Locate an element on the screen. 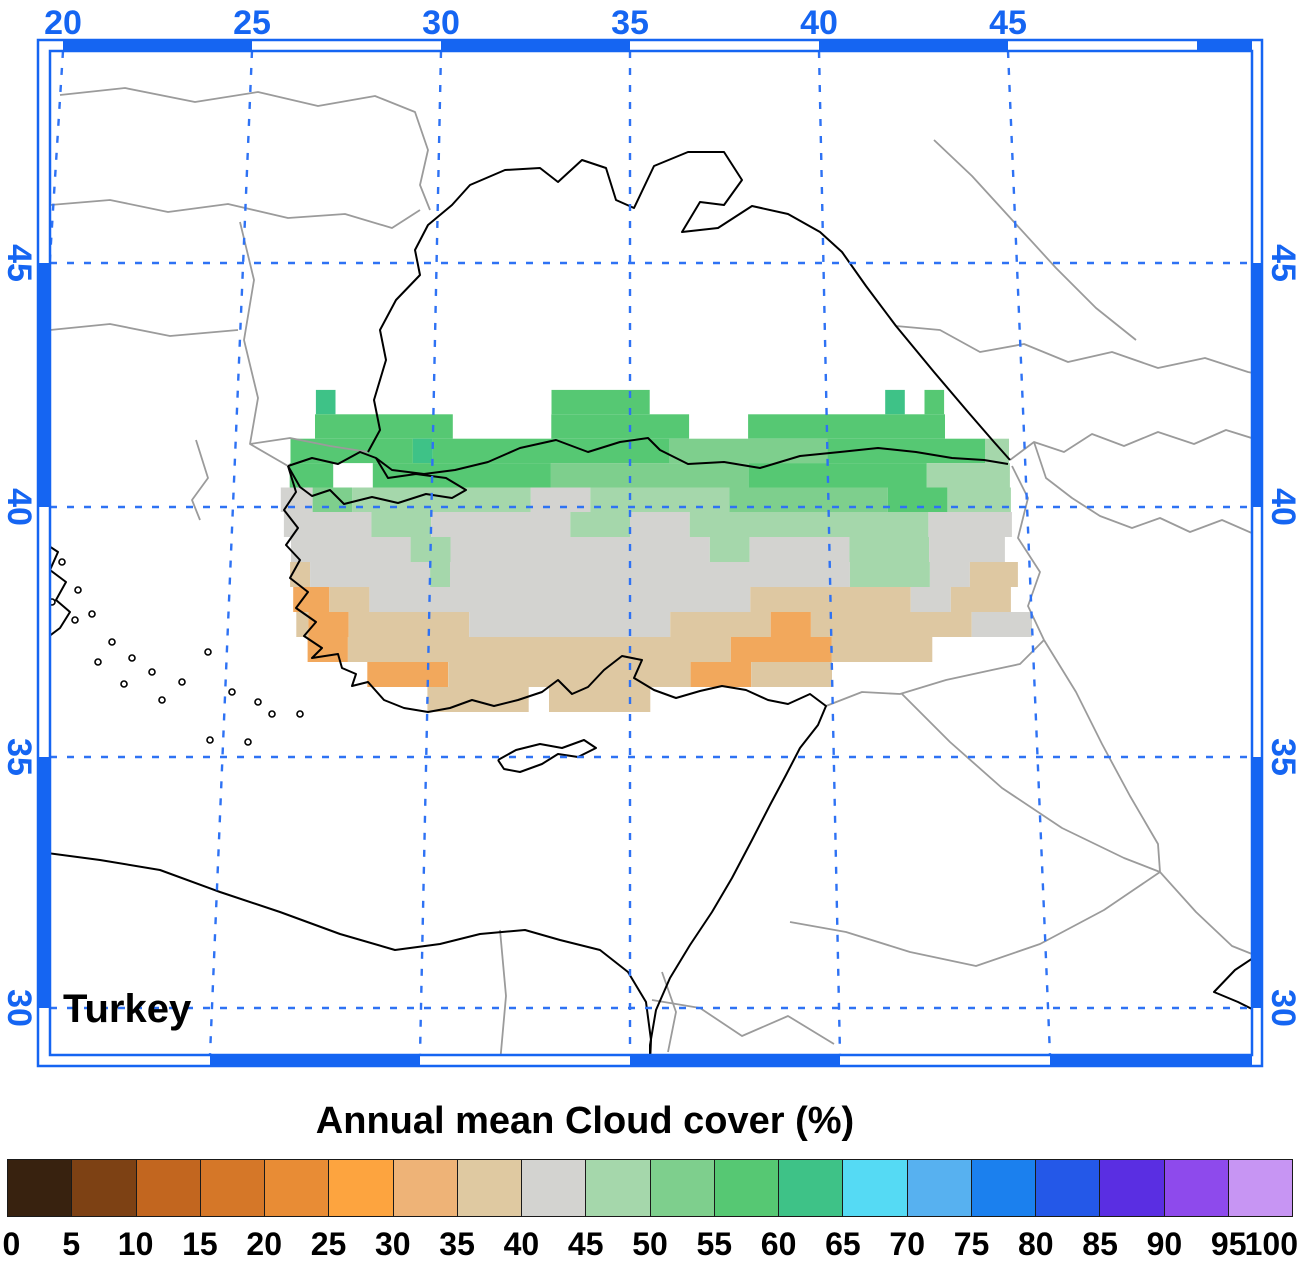 This screenshot has height=1265, width=1300. colorbar-tick-label: 10 is located at coordinates (135, 1244).